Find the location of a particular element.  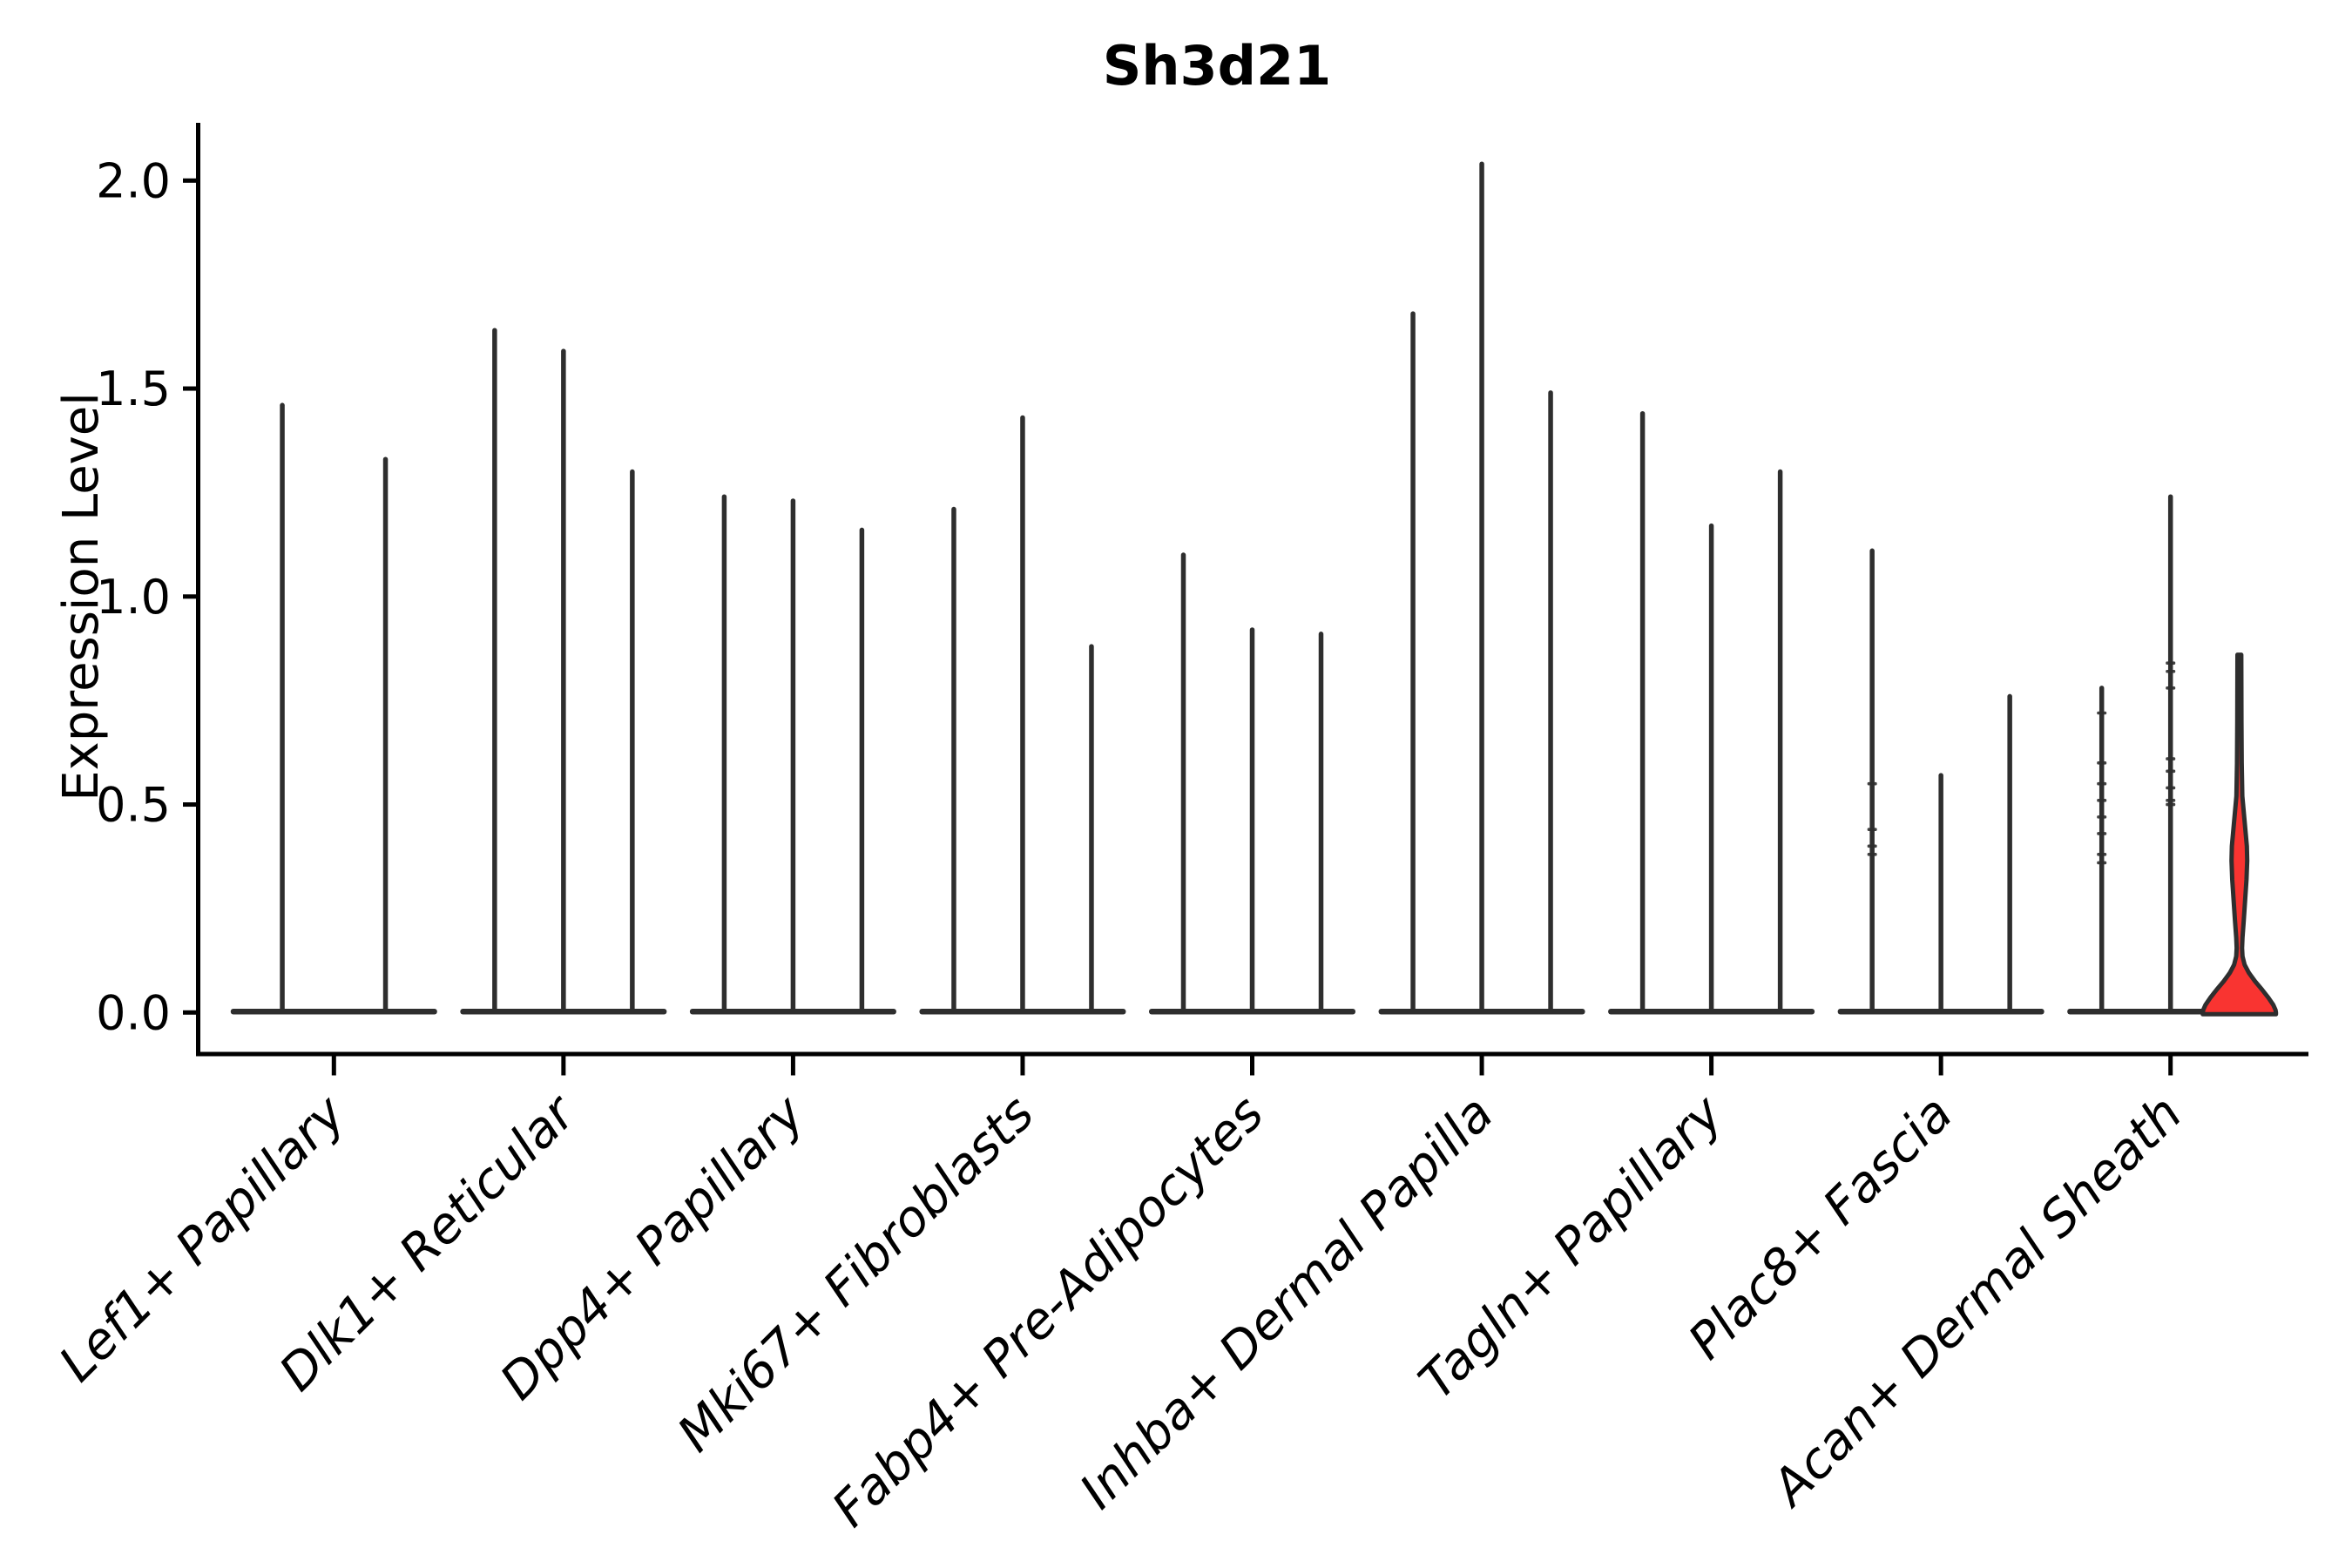

x-tick-label: Fabp4+ Pre-Adipocytes is located at coordinates (1047, 1311).